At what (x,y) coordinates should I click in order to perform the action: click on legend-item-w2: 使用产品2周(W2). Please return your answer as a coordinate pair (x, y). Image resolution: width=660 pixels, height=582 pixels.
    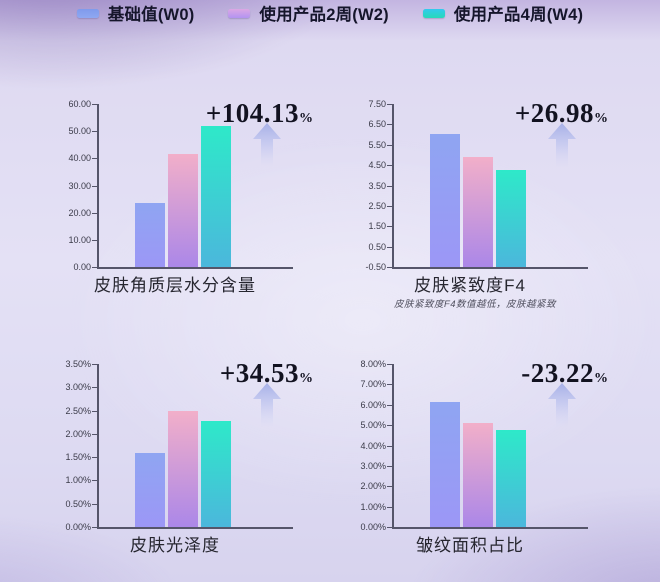
    Looking at the image, I should click on (308, 13).